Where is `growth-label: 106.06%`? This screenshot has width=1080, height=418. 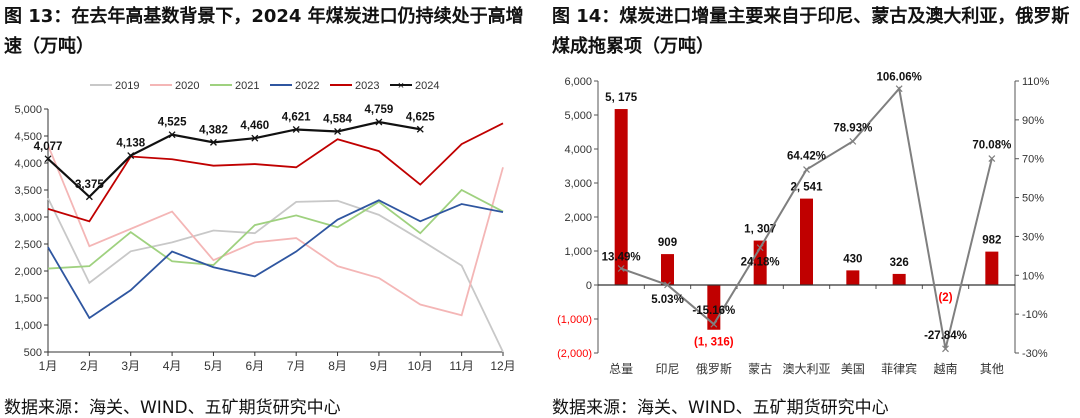 growth-label: 106.06% is located at coordinates (898, 78).